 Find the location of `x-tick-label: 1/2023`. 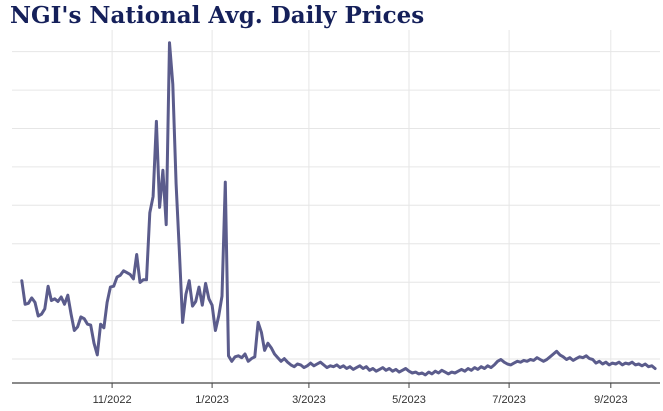

x-tick-label: 1/2023 is located at coordinates (212, 400).